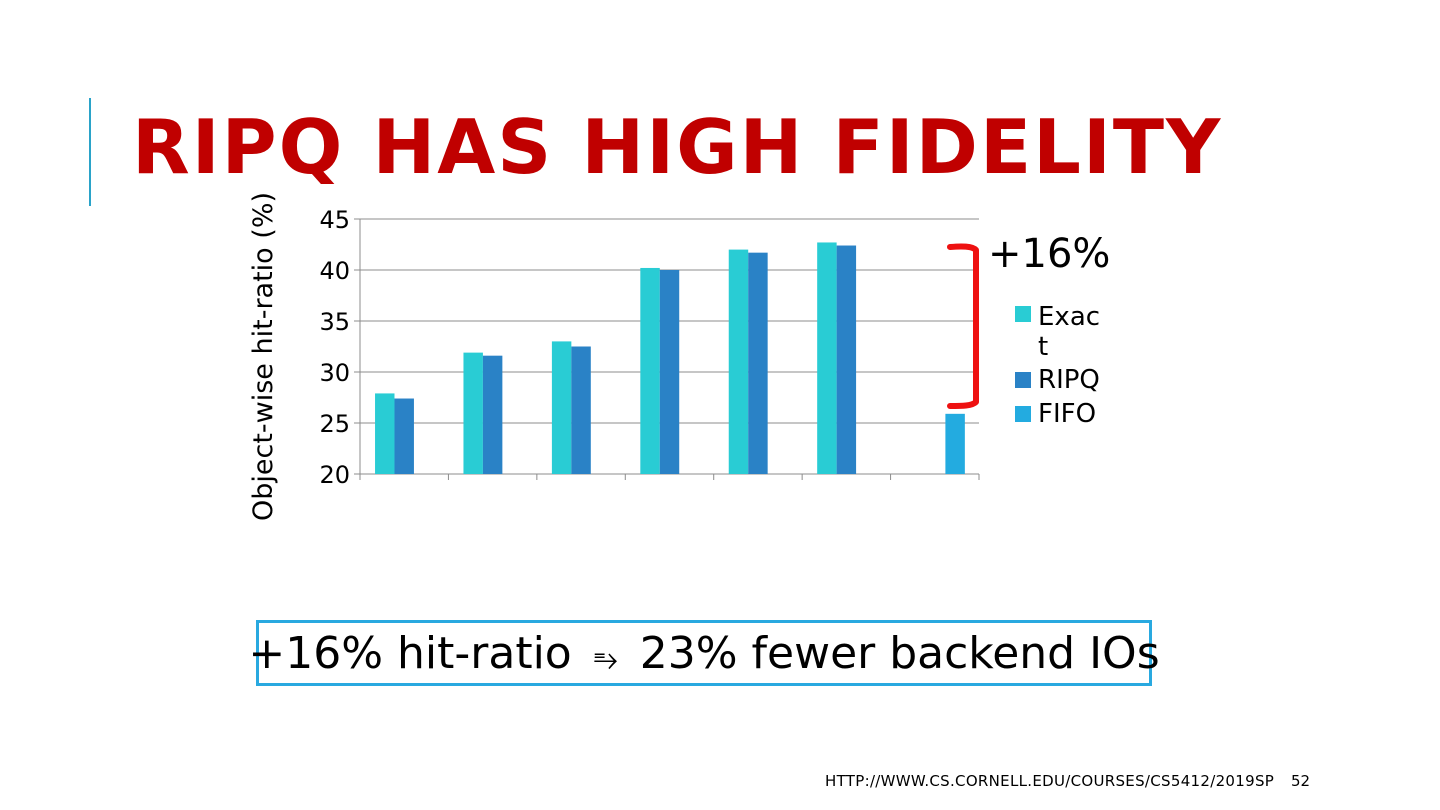  I want to click on implies-arrow-icon: ⥱, so click(605, 659).